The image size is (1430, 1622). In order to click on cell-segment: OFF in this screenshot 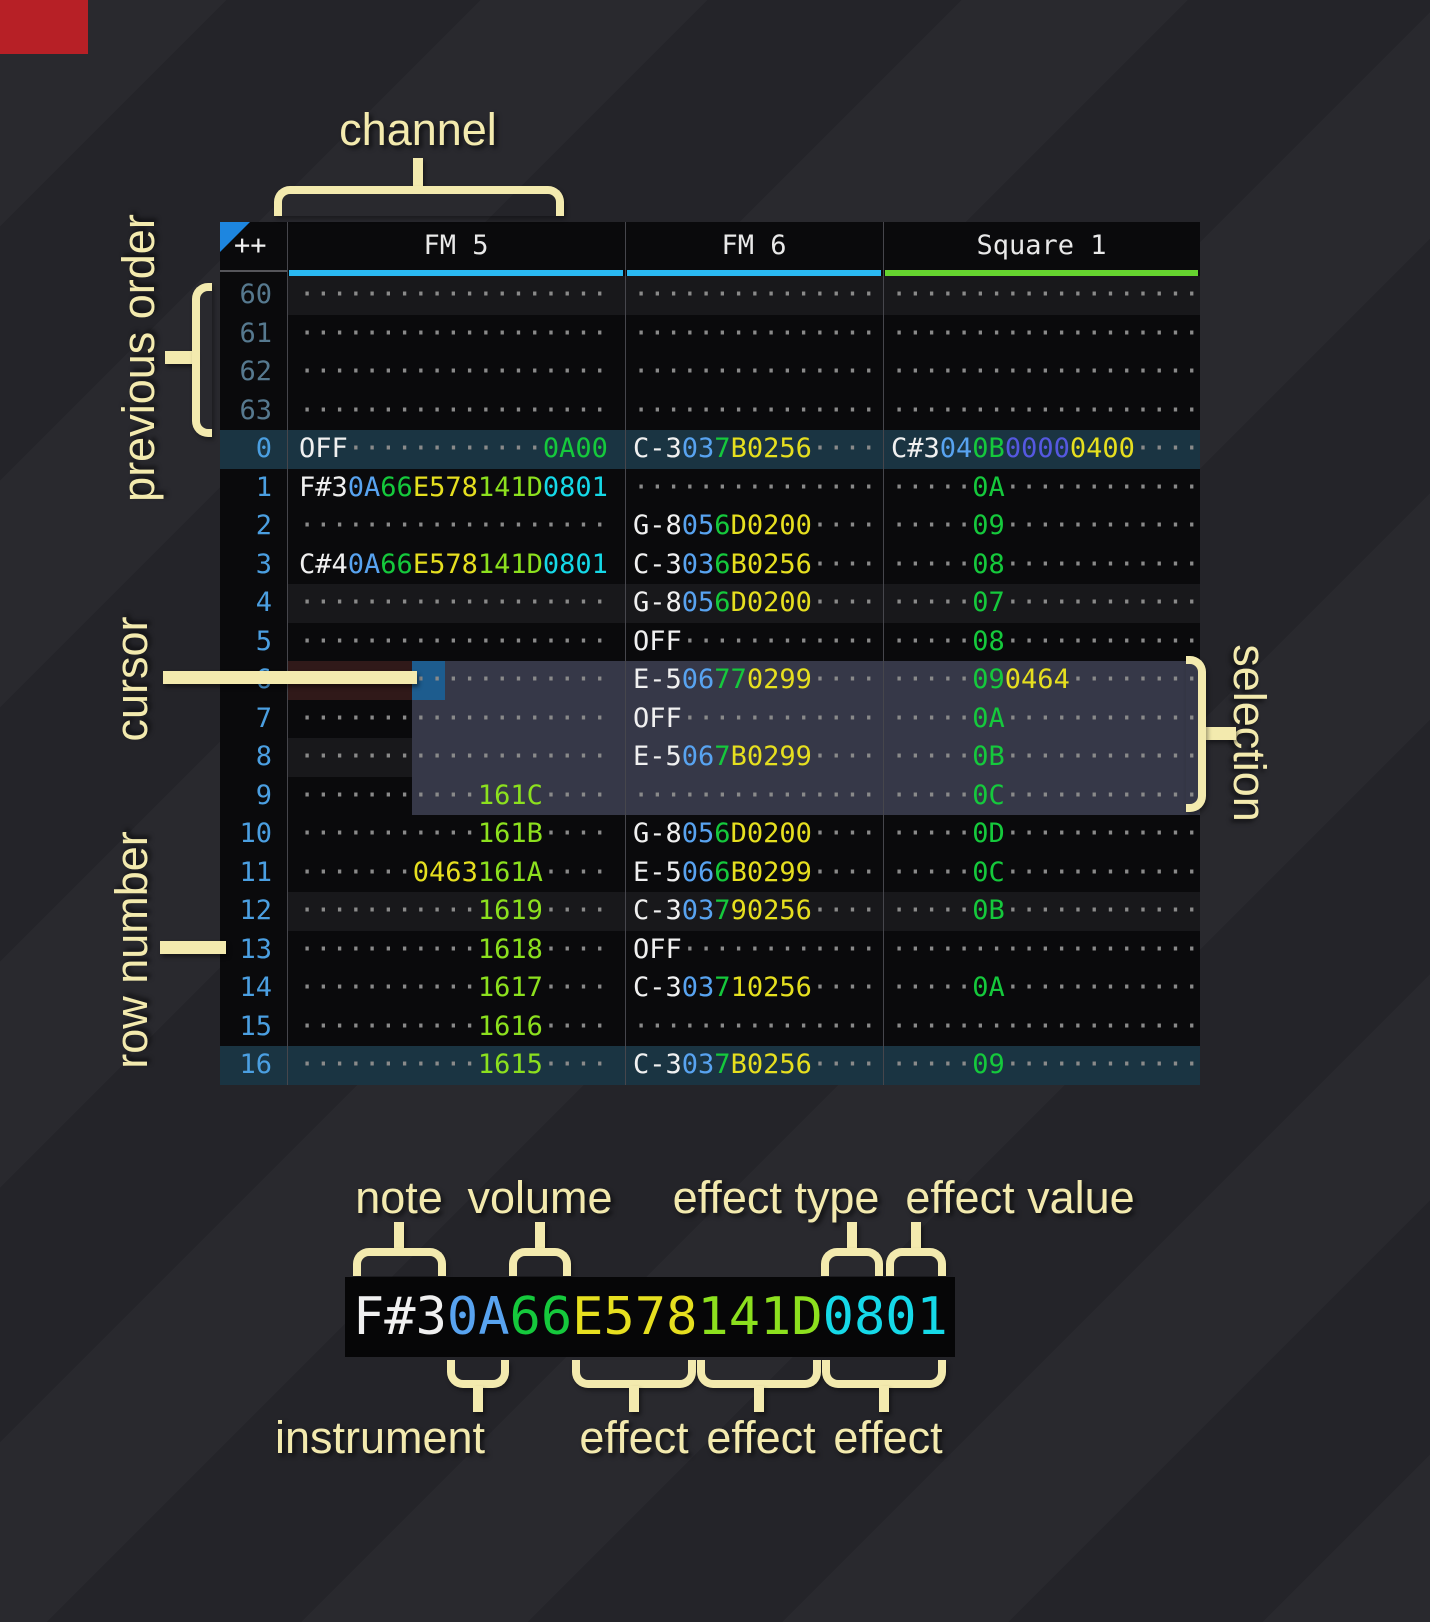, I will do `click(657, 718)`.